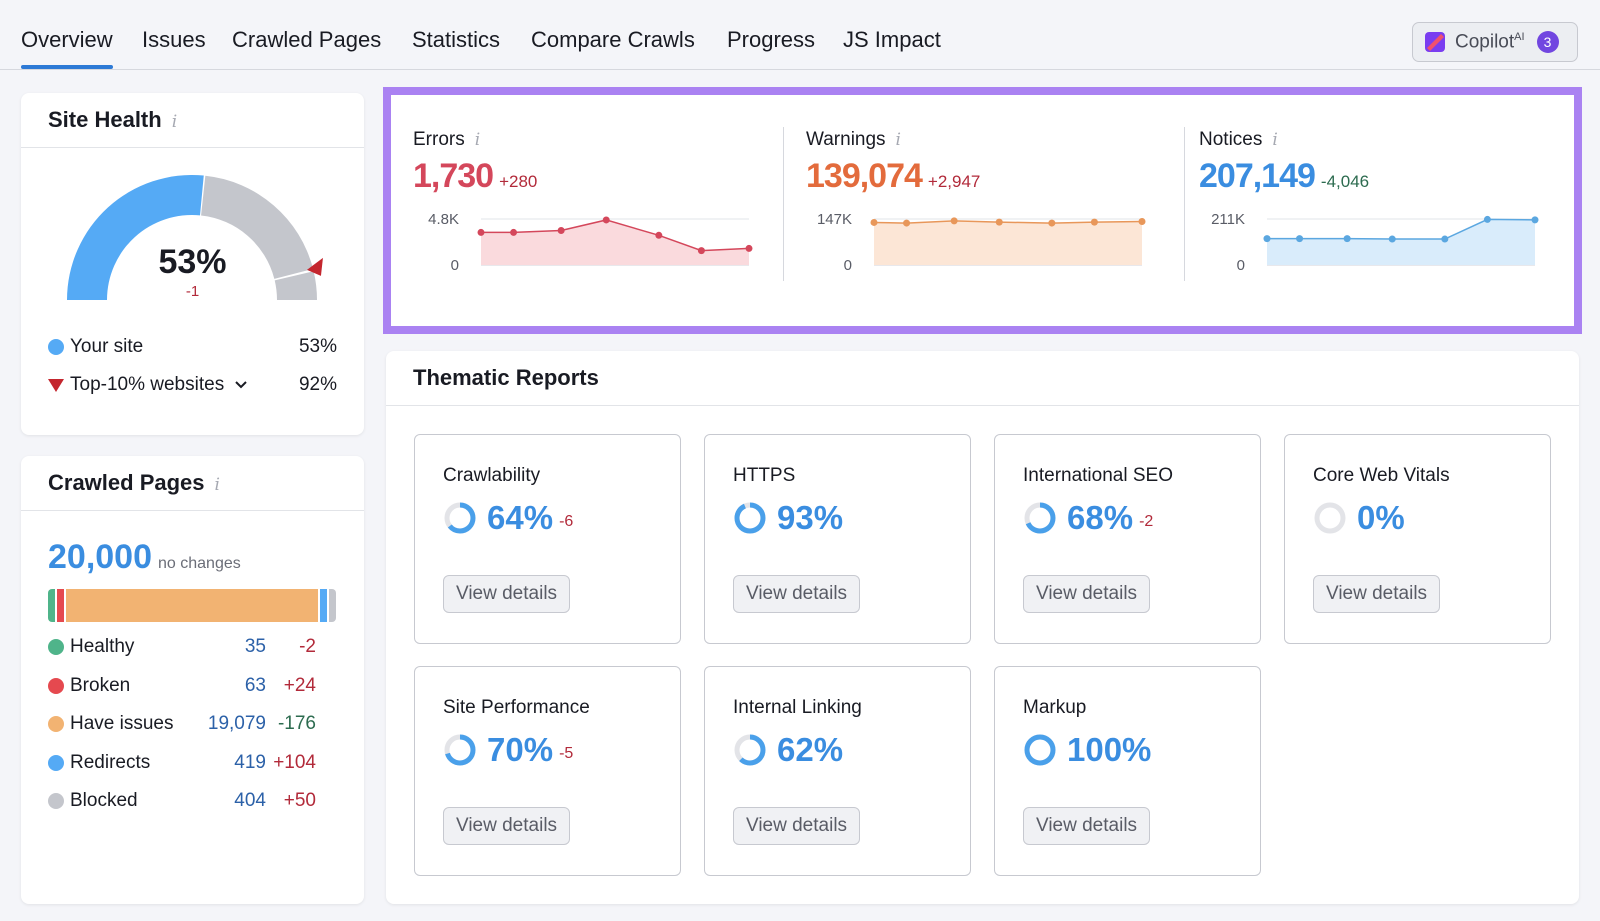 Image resolution: width=1600 pixels, height=921 pixels. Describe the element at coordinates (182, 647) in the screenshot. I see `crawled-pages-row: Healthy 35 -2` at that location.